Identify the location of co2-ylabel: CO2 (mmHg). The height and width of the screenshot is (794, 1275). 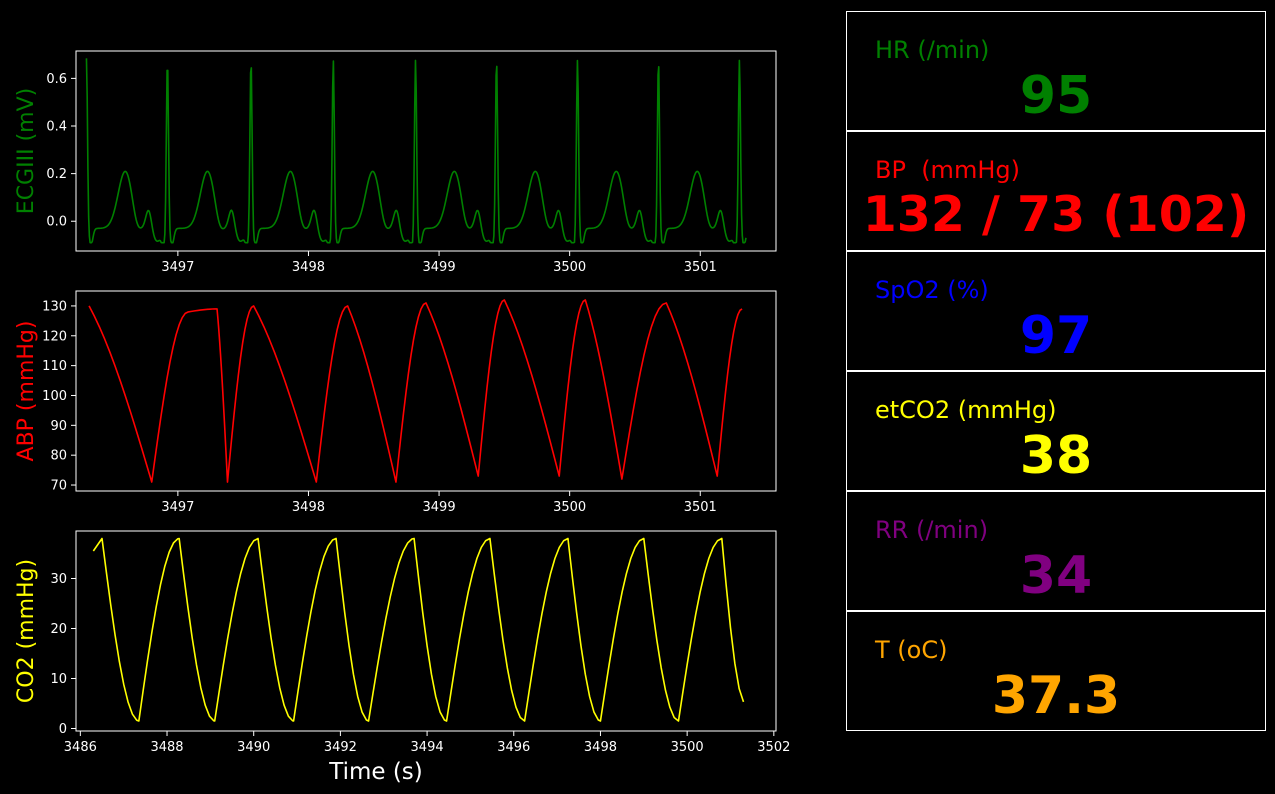
(26, 631).